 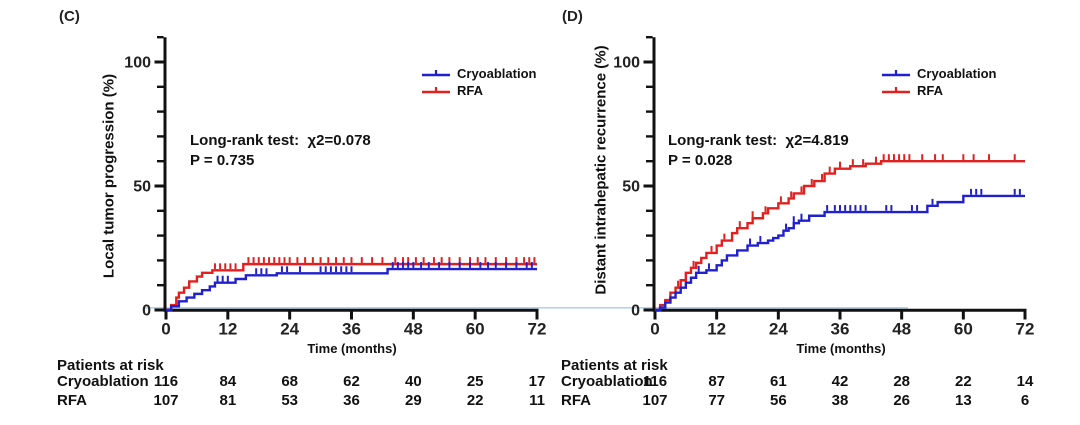 I want to click on panel-d-label: (D), so click(x=572, y=16).